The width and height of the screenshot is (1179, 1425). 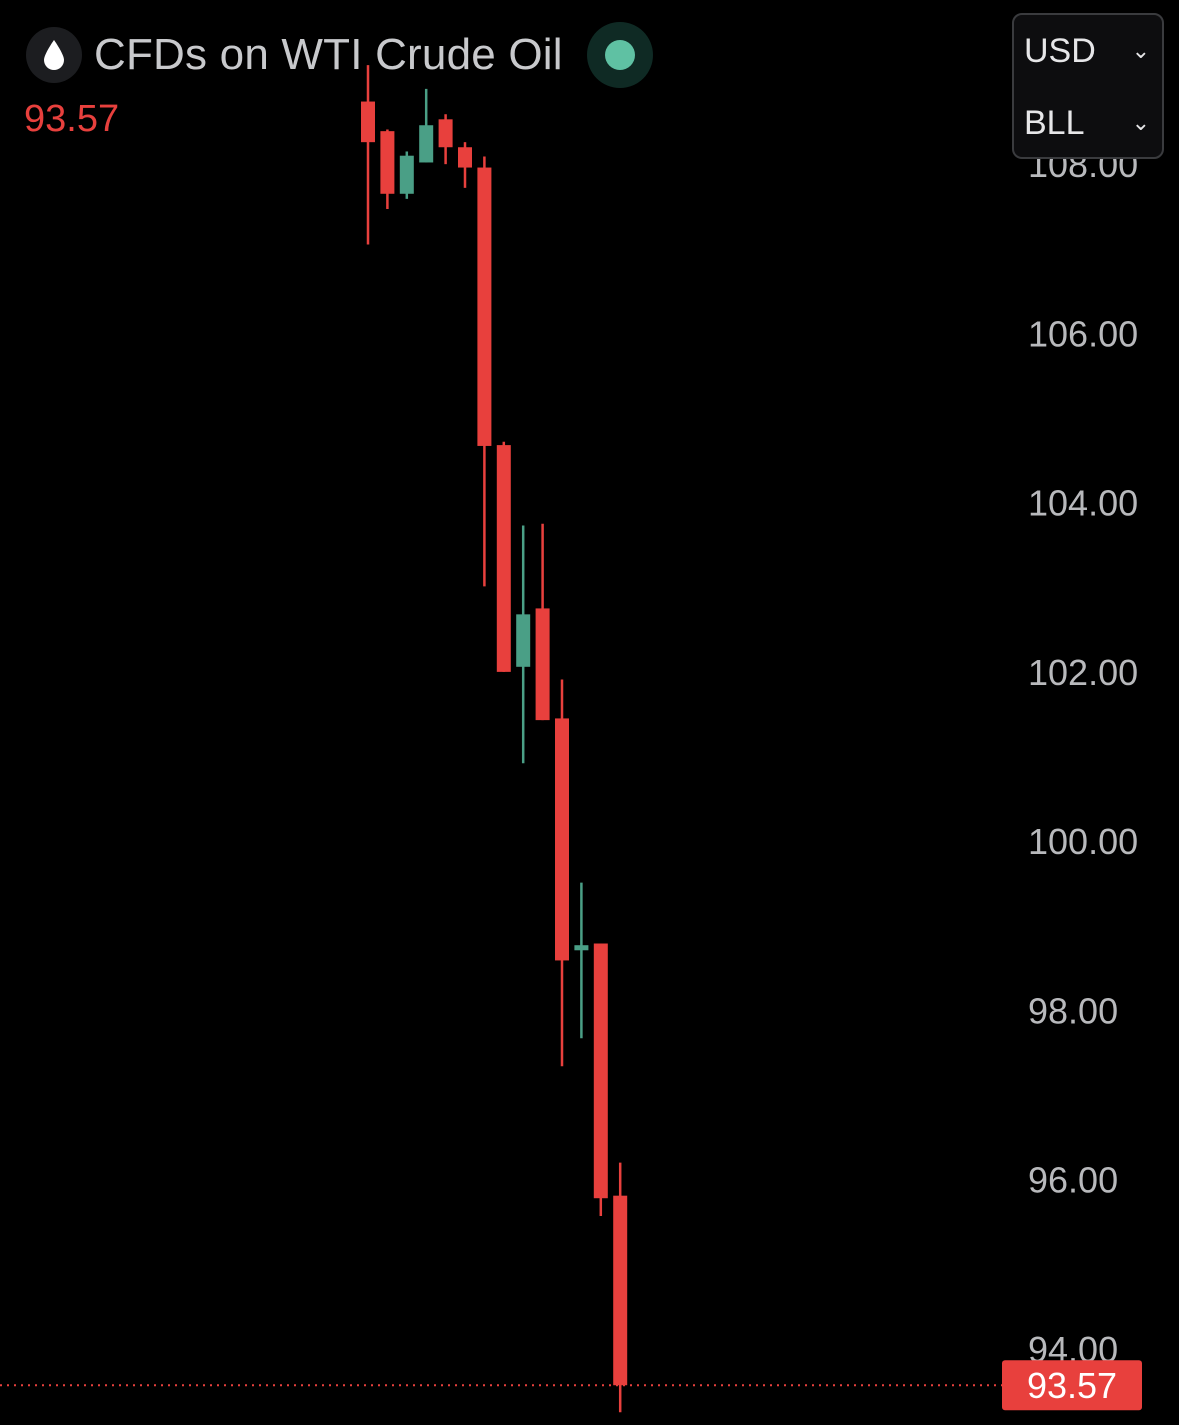 What do you see at coordinates (328, 54) in the screenshot?
I see `symbol-title: CFDs on WTI Crude Oil` at bounding box center [328, 54].